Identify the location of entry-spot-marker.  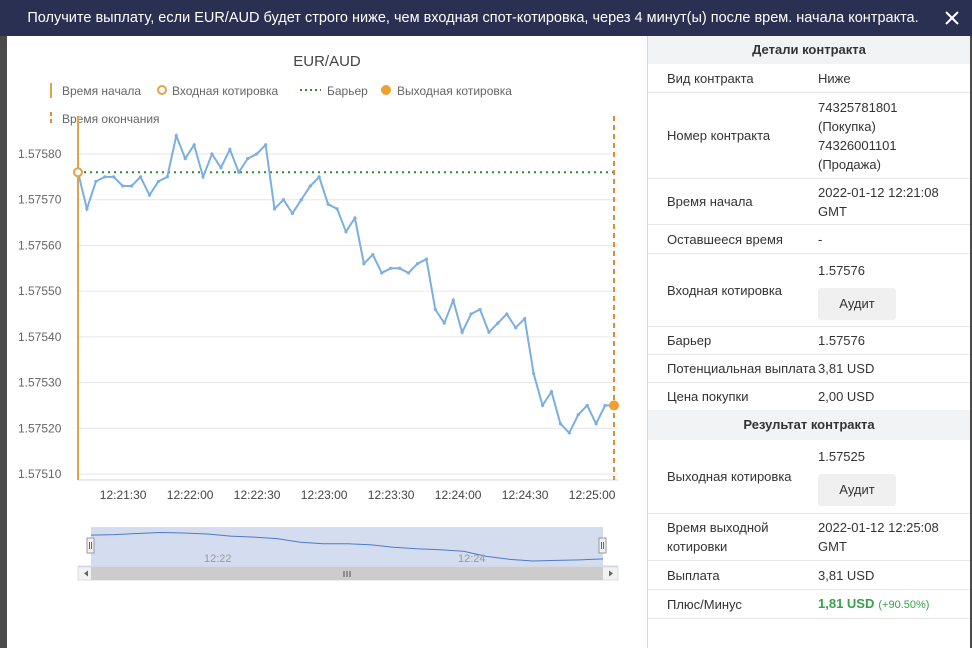
(78, 172).